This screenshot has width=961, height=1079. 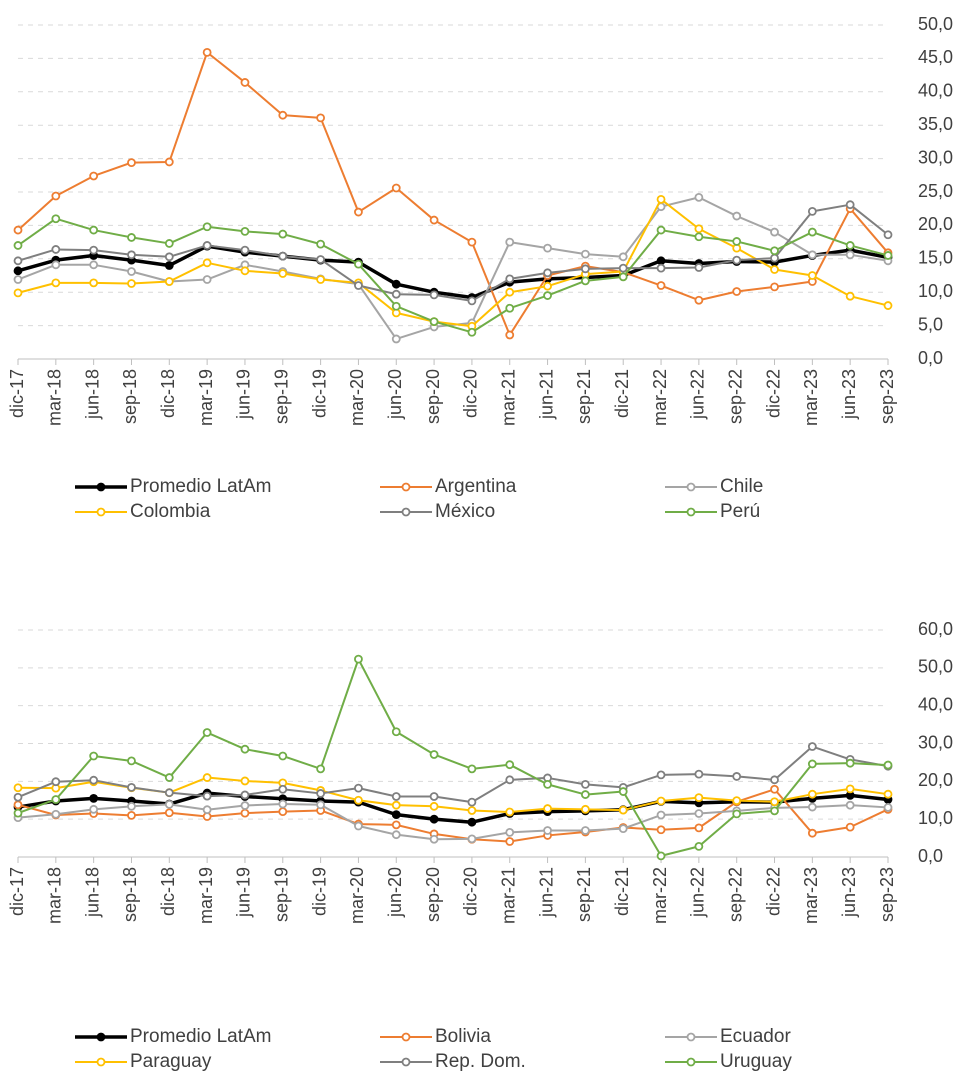 I want to click on x-tick-label: sep-23, so click(x=887, y=894).